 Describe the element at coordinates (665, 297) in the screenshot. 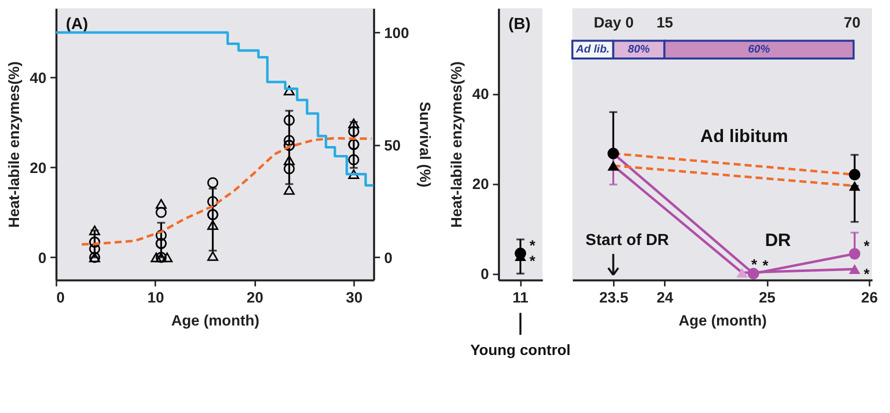

I see `x-tick-label: 24` at that location.